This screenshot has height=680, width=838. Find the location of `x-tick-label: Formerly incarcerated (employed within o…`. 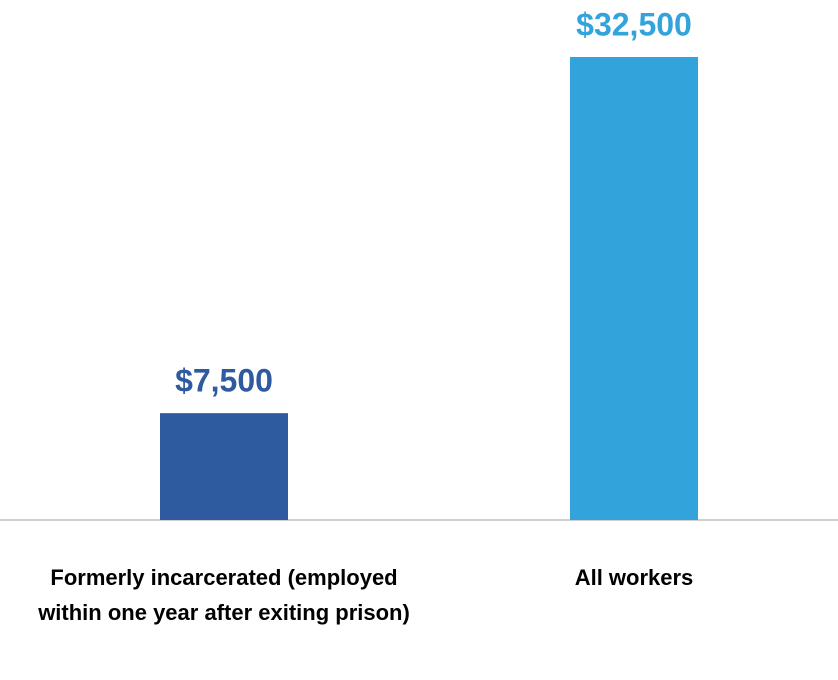

x-tick-label: Formerly incarcerated (employed within o… is located at coordinates (224, 595).